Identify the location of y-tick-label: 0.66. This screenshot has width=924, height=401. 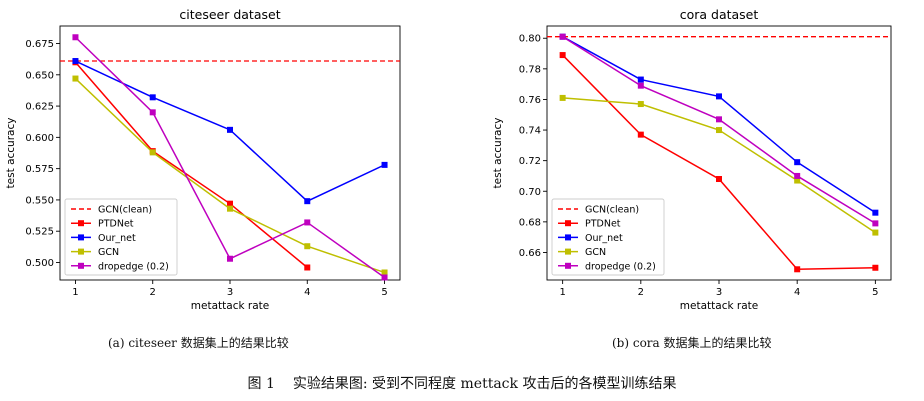
(530, 253).